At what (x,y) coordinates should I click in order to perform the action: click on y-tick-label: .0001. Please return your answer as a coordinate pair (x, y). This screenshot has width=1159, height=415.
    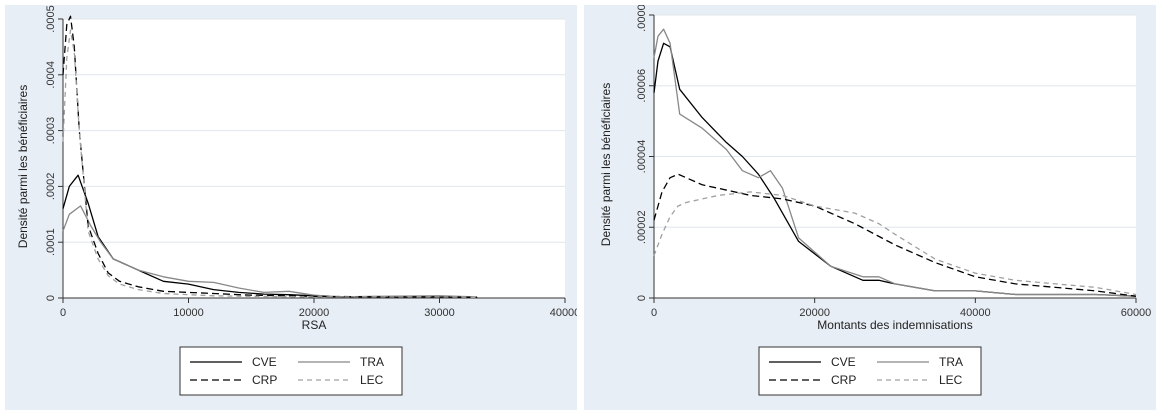
    Looking at the image, I should click on (51, 242).